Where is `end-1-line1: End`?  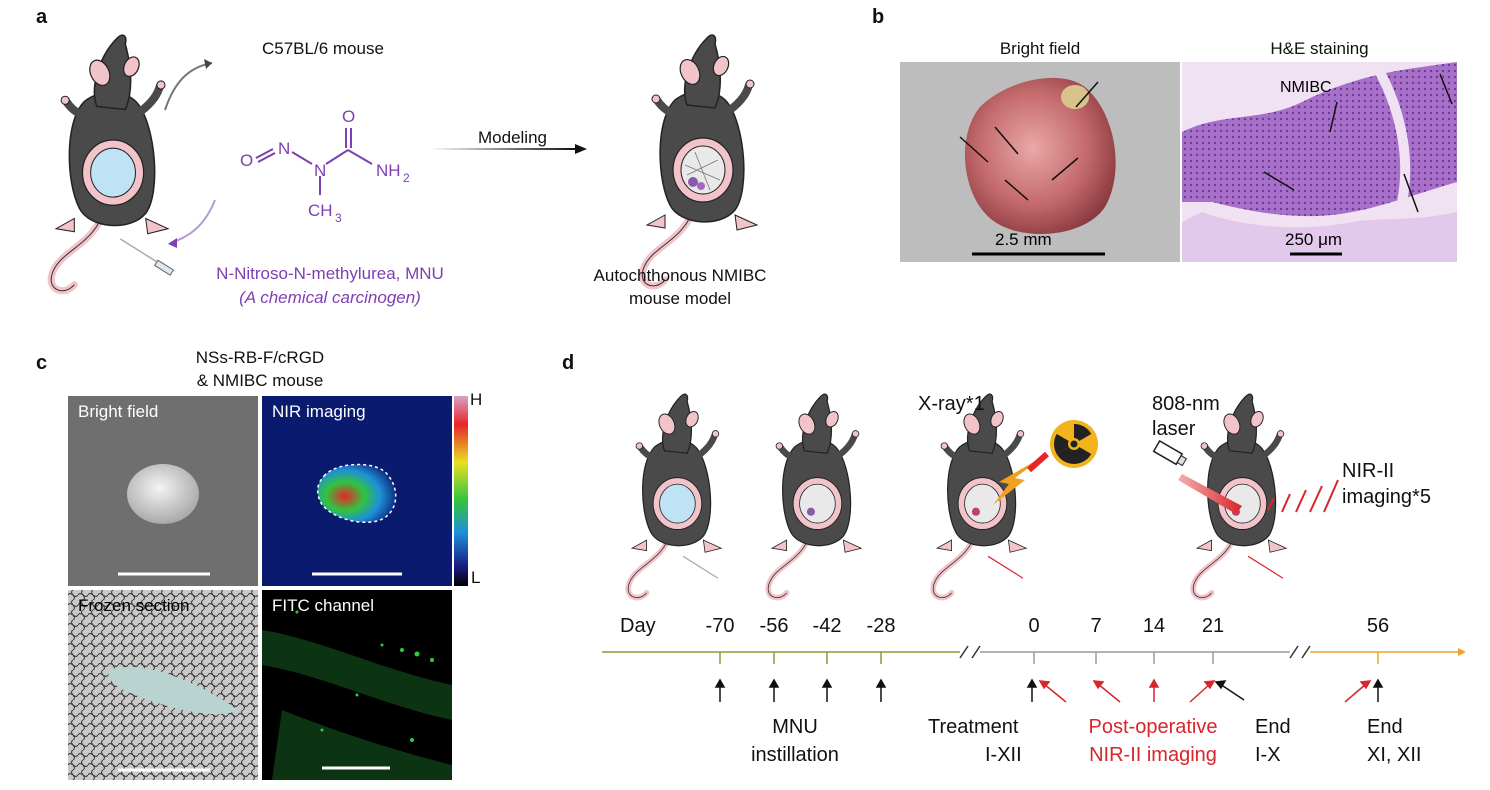 end-1-line1: End is located at coordinates (1273, 727).